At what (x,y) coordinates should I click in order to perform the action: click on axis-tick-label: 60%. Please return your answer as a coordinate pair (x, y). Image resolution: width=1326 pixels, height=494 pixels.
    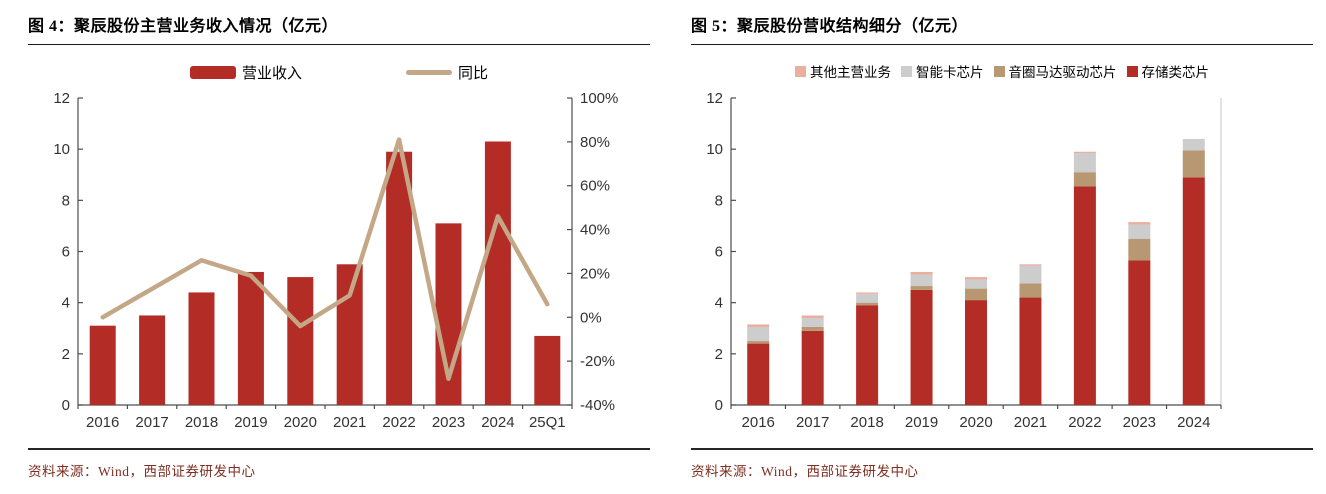
    Looking at the image, I should click on (595, 186).